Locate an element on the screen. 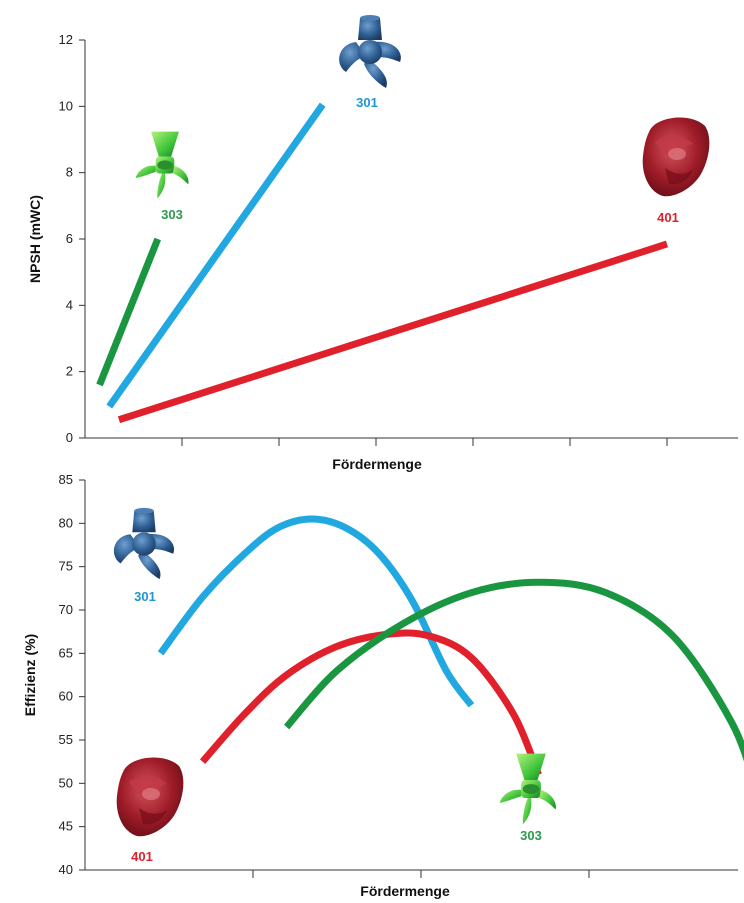  npsh-y-tick-label: 8 is located at coordinates (69, 172).